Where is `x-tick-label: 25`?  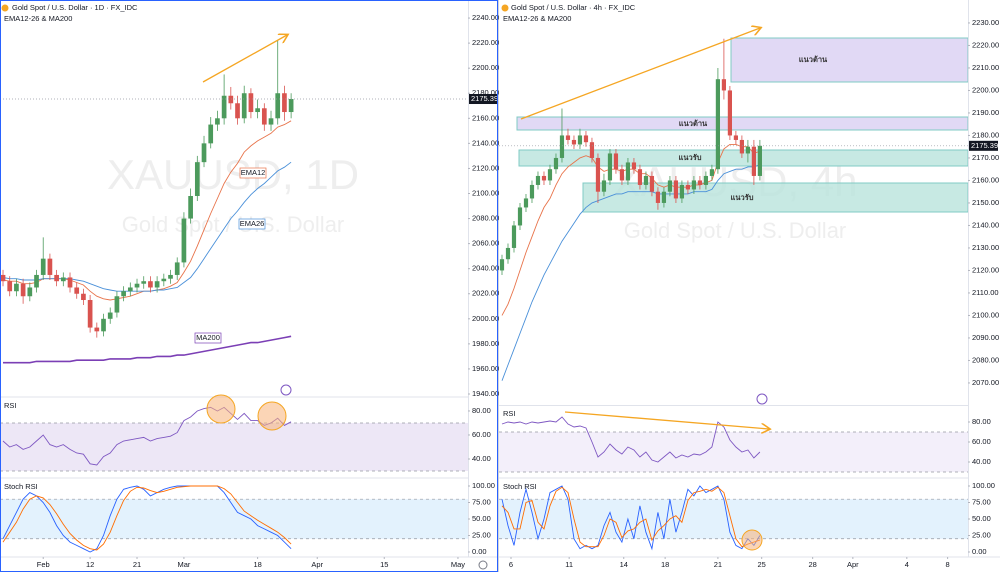
x-tick-label: 25 is located at coordinates (762, 564).